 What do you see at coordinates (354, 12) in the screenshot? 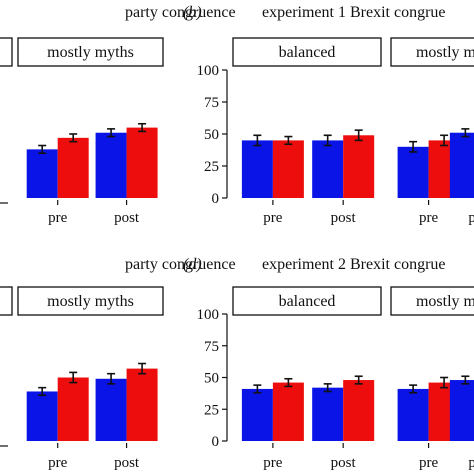
I see `panel-title: experiment 1 Brexit congrue` at bounding box center [354, 12].